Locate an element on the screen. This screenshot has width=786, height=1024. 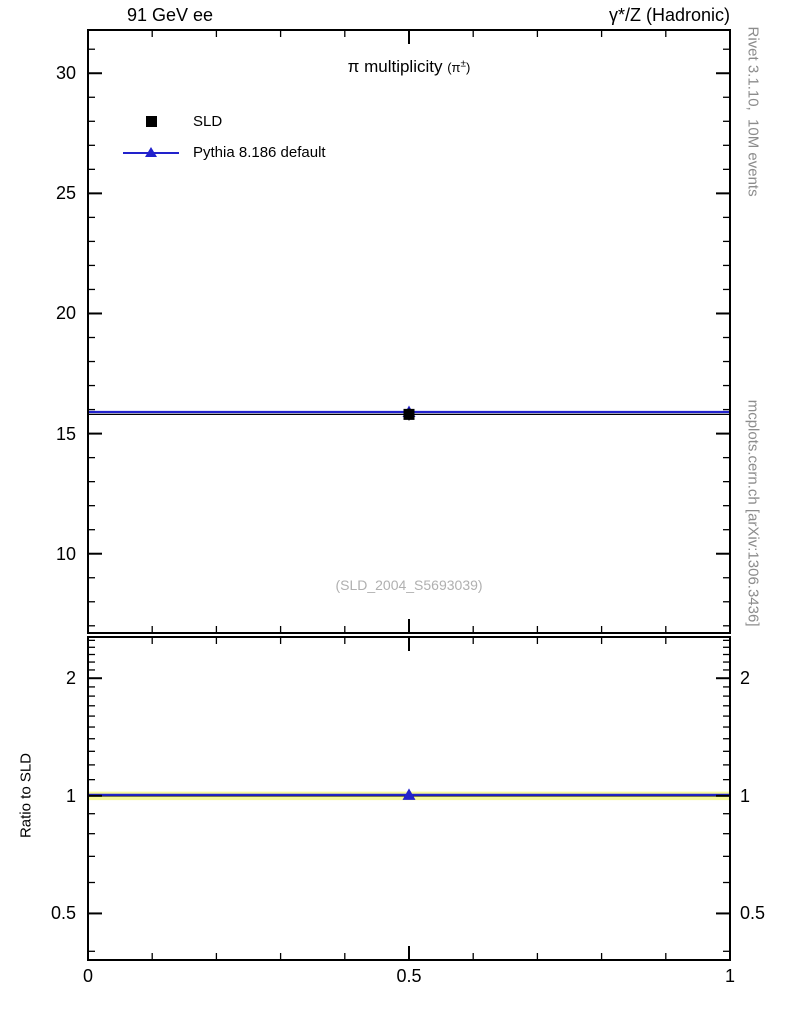
plot-title: π multiplicity (π±) is located at coordinates (409, 67).